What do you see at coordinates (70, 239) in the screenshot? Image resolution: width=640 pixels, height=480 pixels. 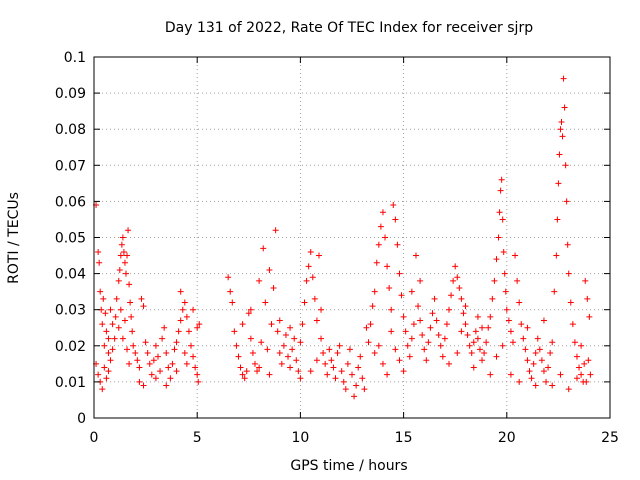 I see `y-tick-label: 0.05` at bounding box center [70, 239].